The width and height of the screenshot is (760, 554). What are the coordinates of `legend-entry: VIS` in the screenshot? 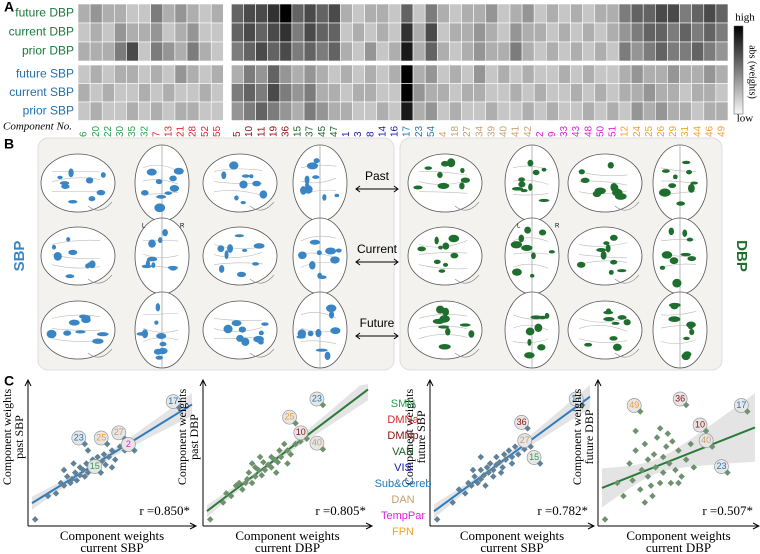 It's located at (403, 468).